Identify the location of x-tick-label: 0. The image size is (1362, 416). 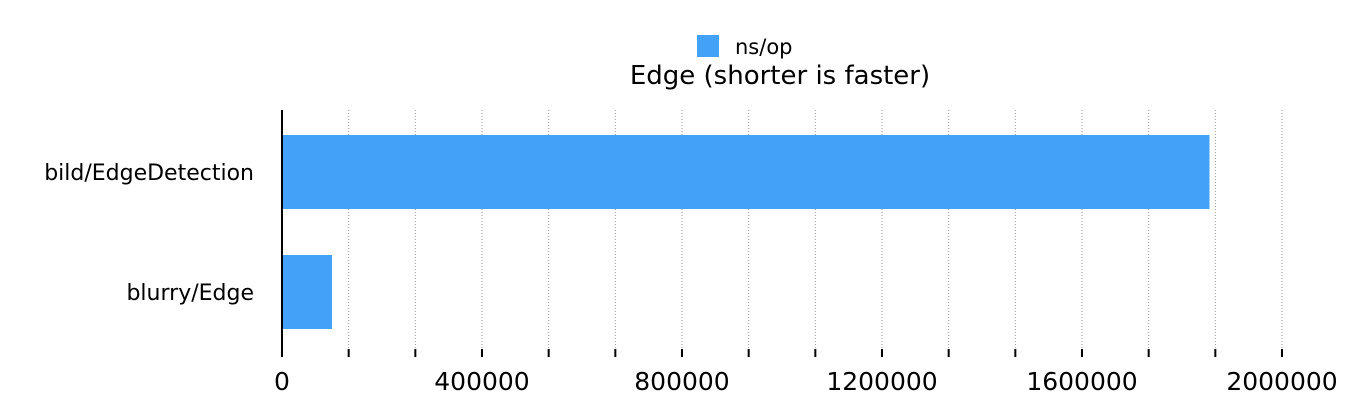
(282, 381).